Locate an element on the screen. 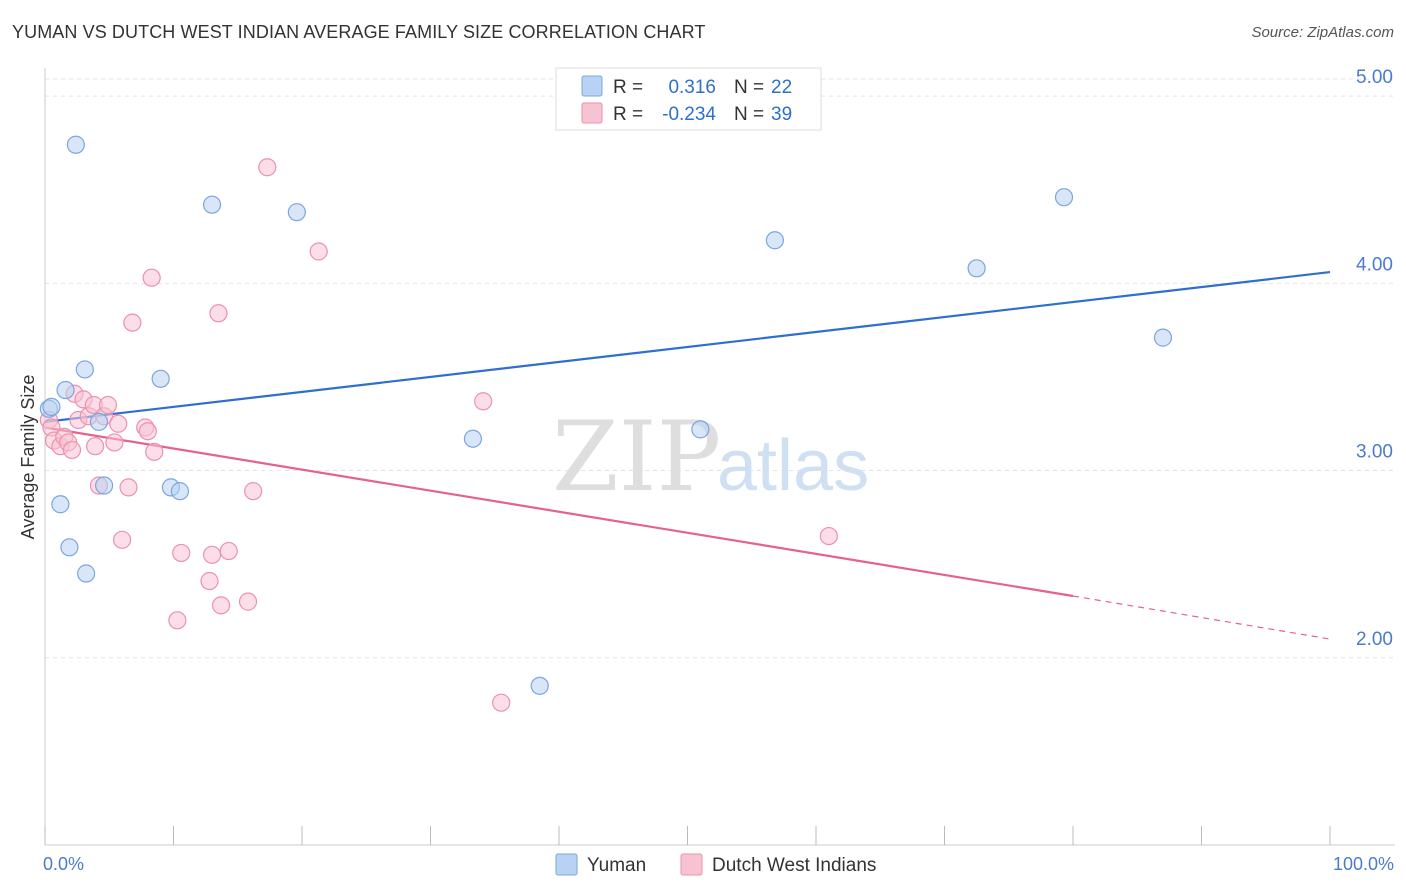 The height and width of the screenshot is (892, 1406). stats-r-value-yuman: 0.316 is located at coordinates (692, 87).